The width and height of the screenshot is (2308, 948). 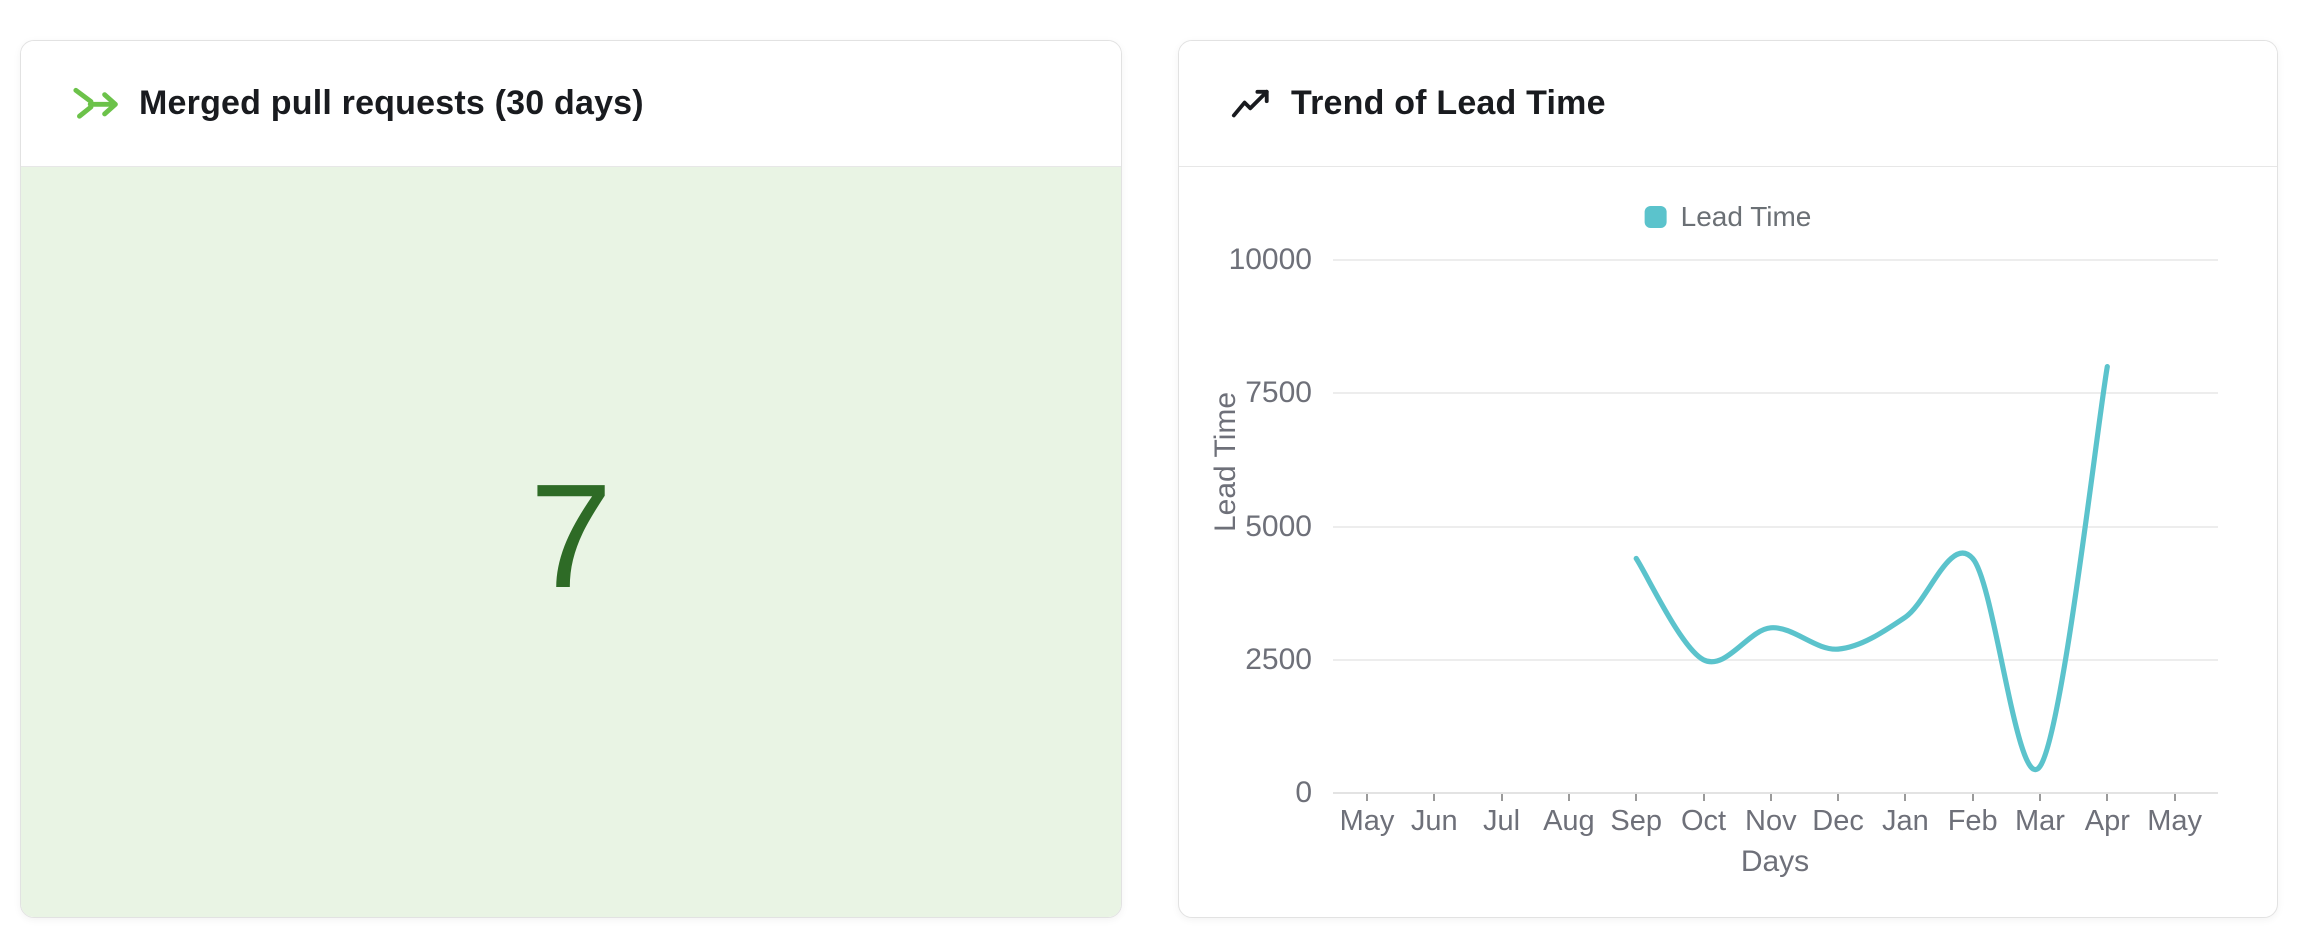 I want to click on chart-line-lead-time, so click(x=1871, y=568).